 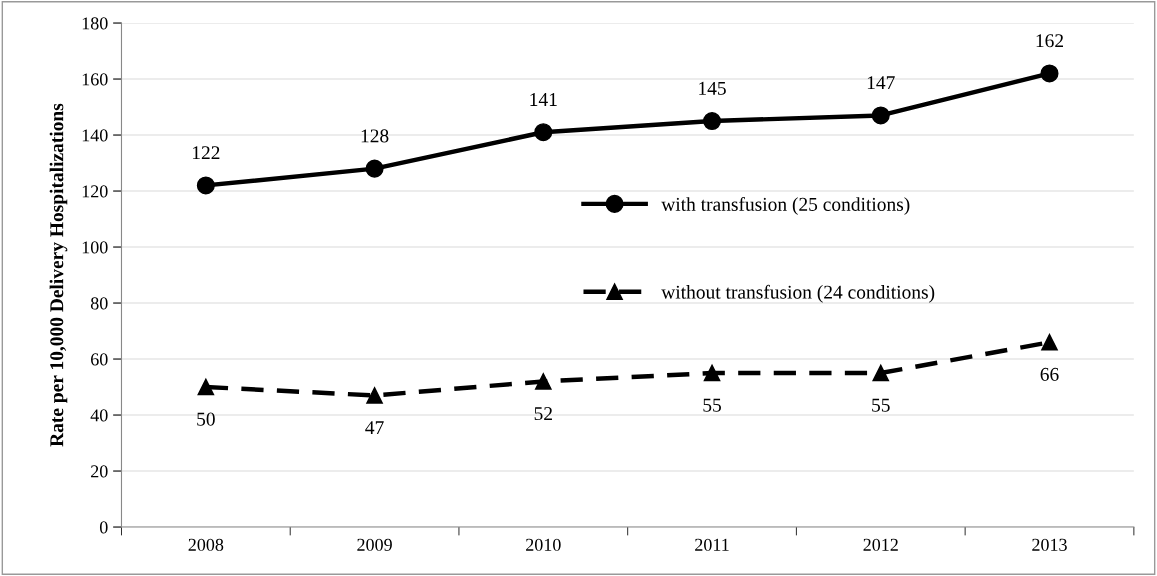 I want to click on y-axis-title: Rate per 10,000 Delivery Hospitalizations, so click(x=58, y=275).